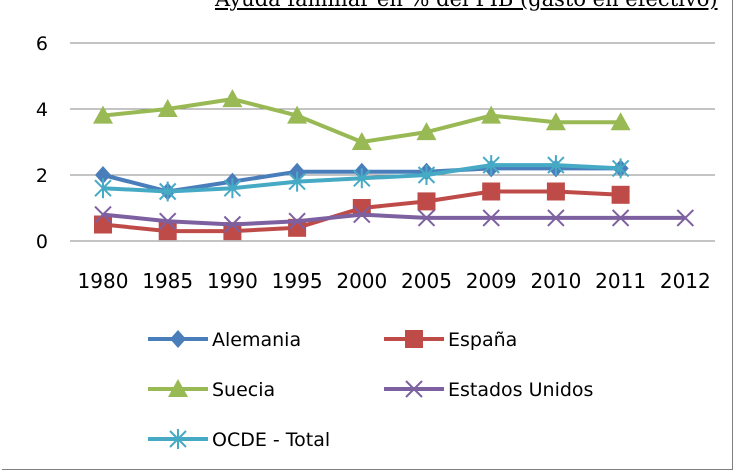 The height and width of the screenshot is (472, 738). I want to click on legend-item: Suecia, so click(211, 390).